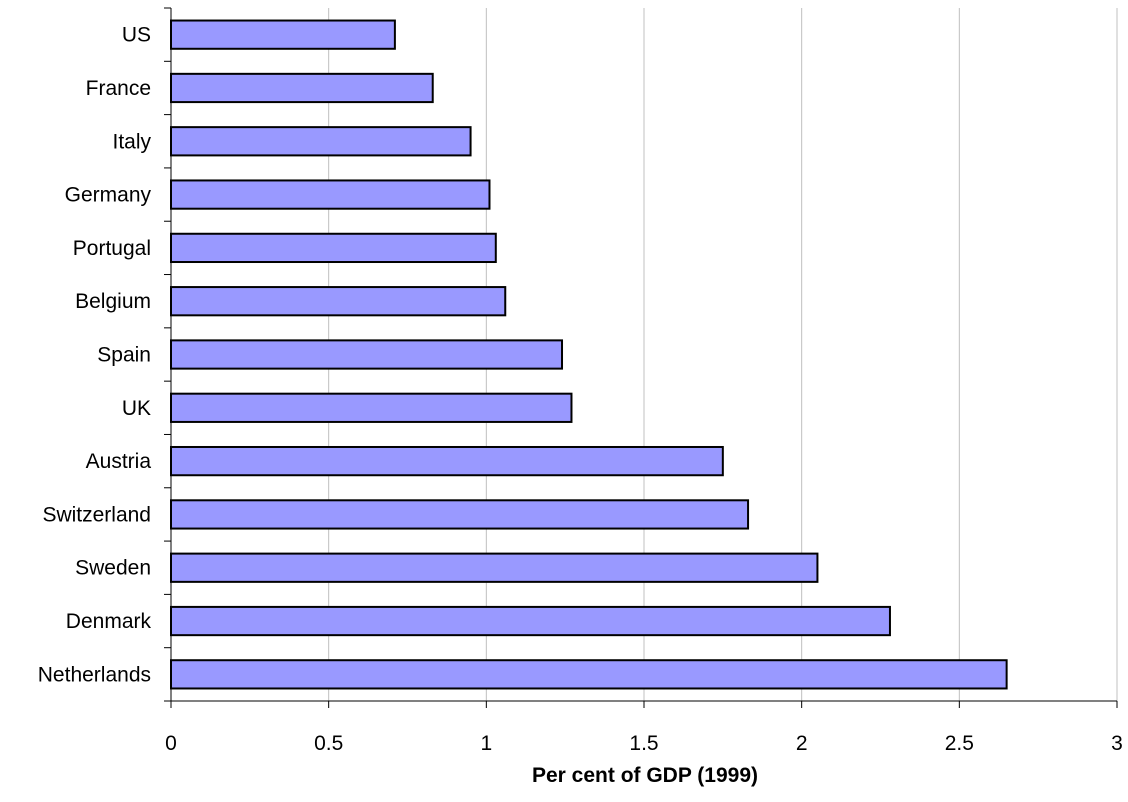  I want to click on x-tick-label: 1, so click(486, 743).